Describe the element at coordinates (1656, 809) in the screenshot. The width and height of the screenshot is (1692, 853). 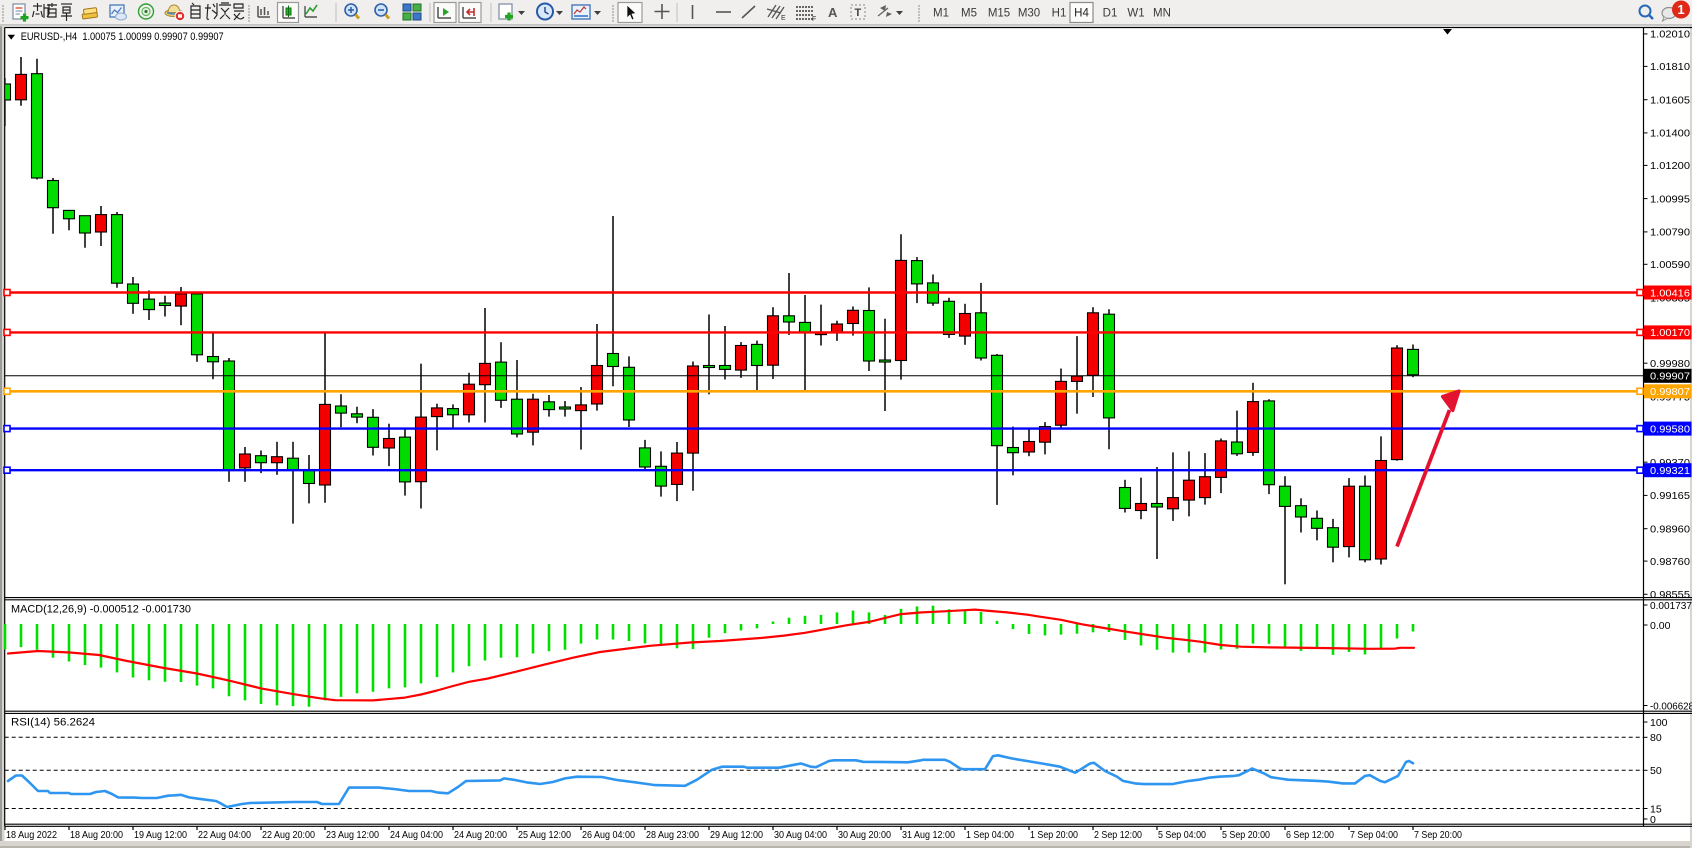
I see `svg-text: 15` at that location.